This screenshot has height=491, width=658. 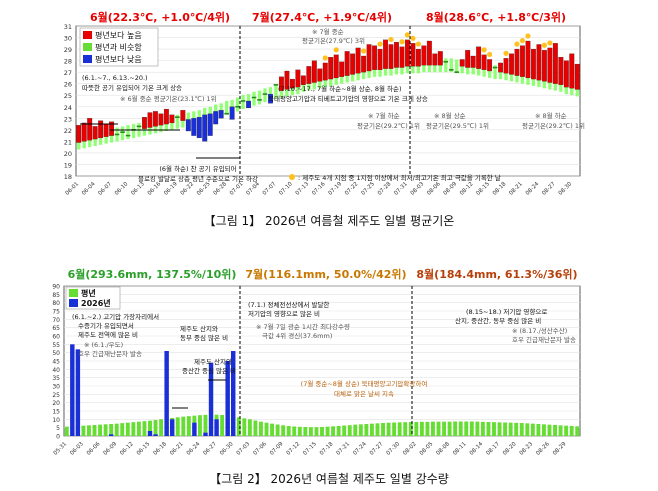 What do you see at coordinates (56, 337) in the screenshot?
I see `y-tick-label: 60` at bounding box center [56, 337].